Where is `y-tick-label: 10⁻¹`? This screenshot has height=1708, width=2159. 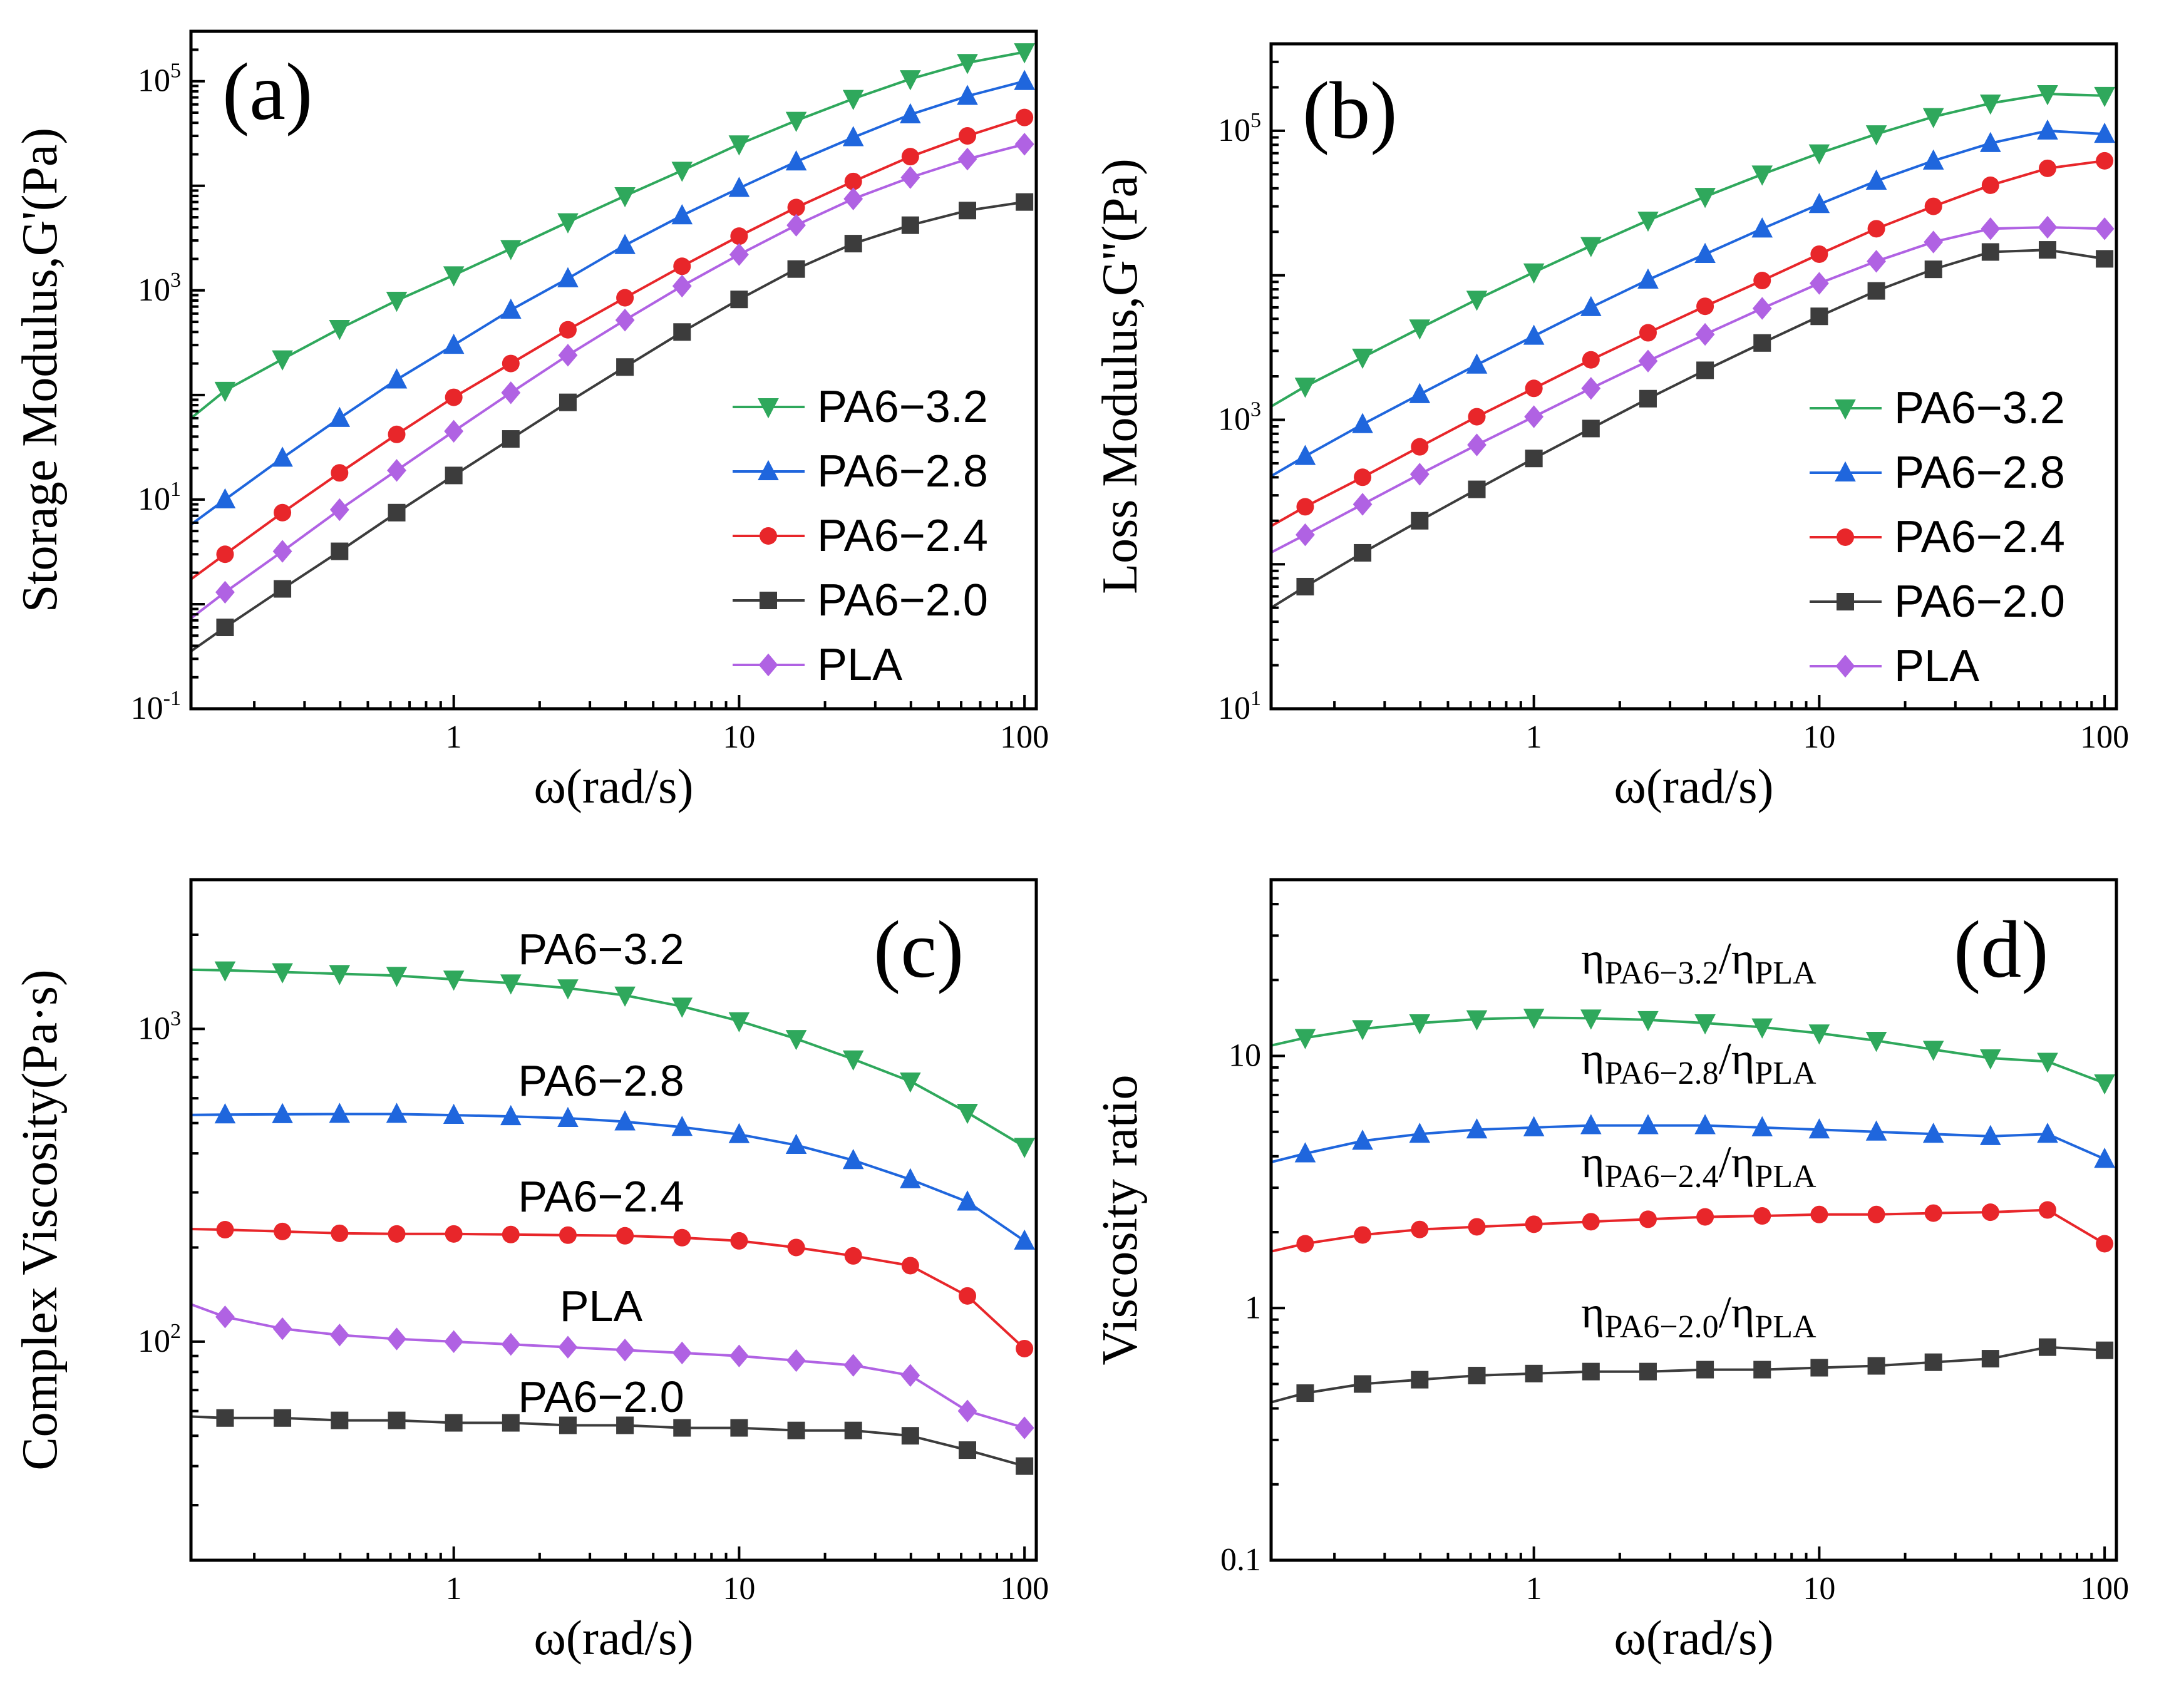 y-tick-label: 10⁻¹ is located at coordinates (156, 706).